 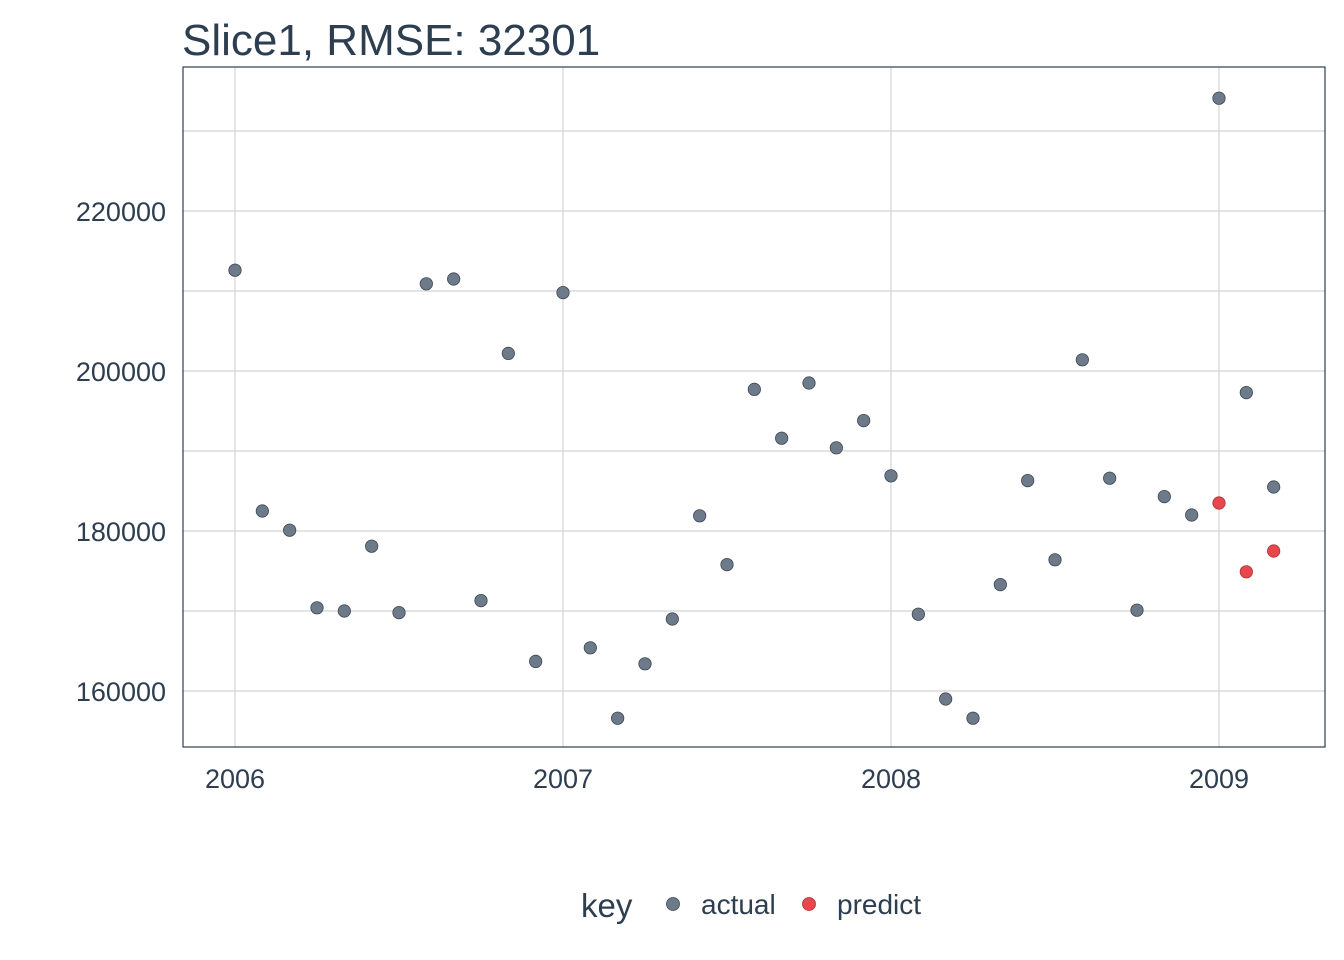 I want to click on legend-label-predict: predict, so click(x=879, y=904).